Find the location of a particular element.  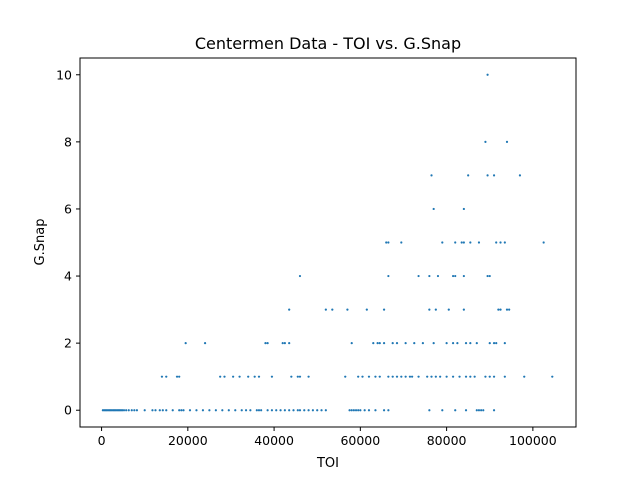

y-tick-label: 10 is located at coordinates (64, 74).